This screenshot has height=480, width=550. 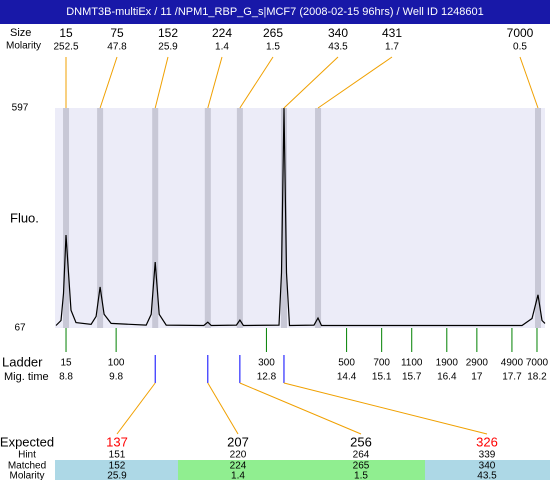 What do you see at coordinates (20, 33) in the screenshot?
I see `row-label: Size` at bounding box center [20, 33].